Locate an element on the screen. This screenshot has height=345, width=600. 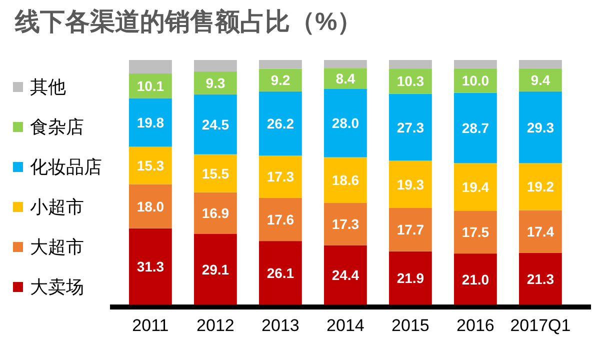
data-label: 31.3 is located at coordinates (150, 266).